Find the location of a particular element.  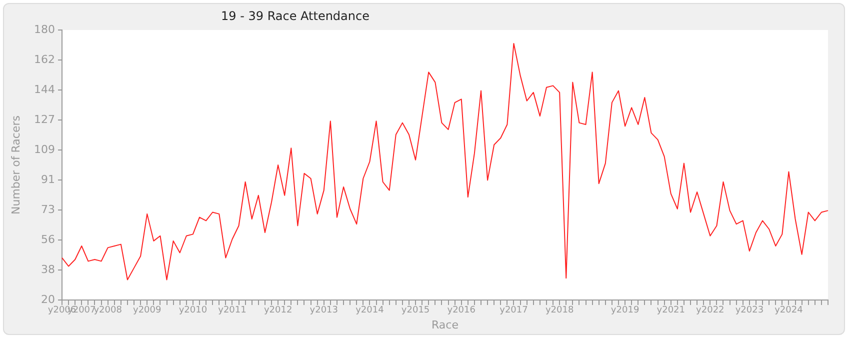

x-tick-label: y2012 is located at coordinates (278, 311).